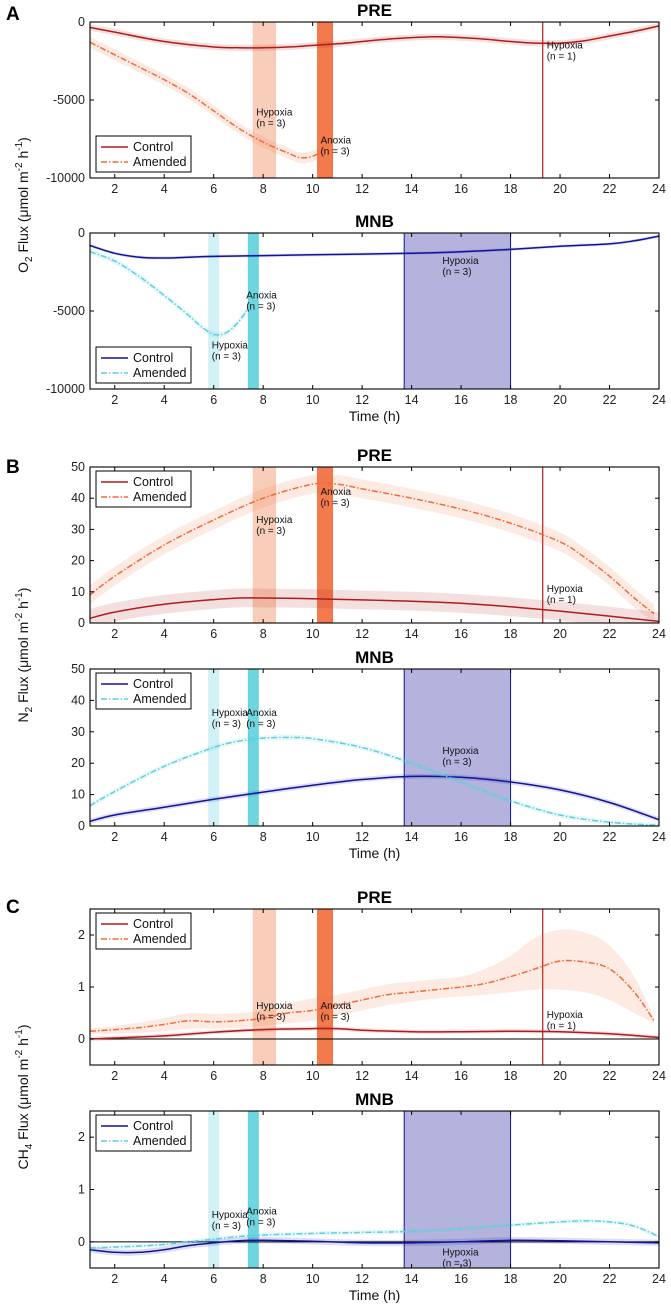 This screenshot has width=671, height=1316. What do you see at coordinates (374, 897) in the screenshot?
I see `subplot-title: PRE` at bounding box center [374, 897].